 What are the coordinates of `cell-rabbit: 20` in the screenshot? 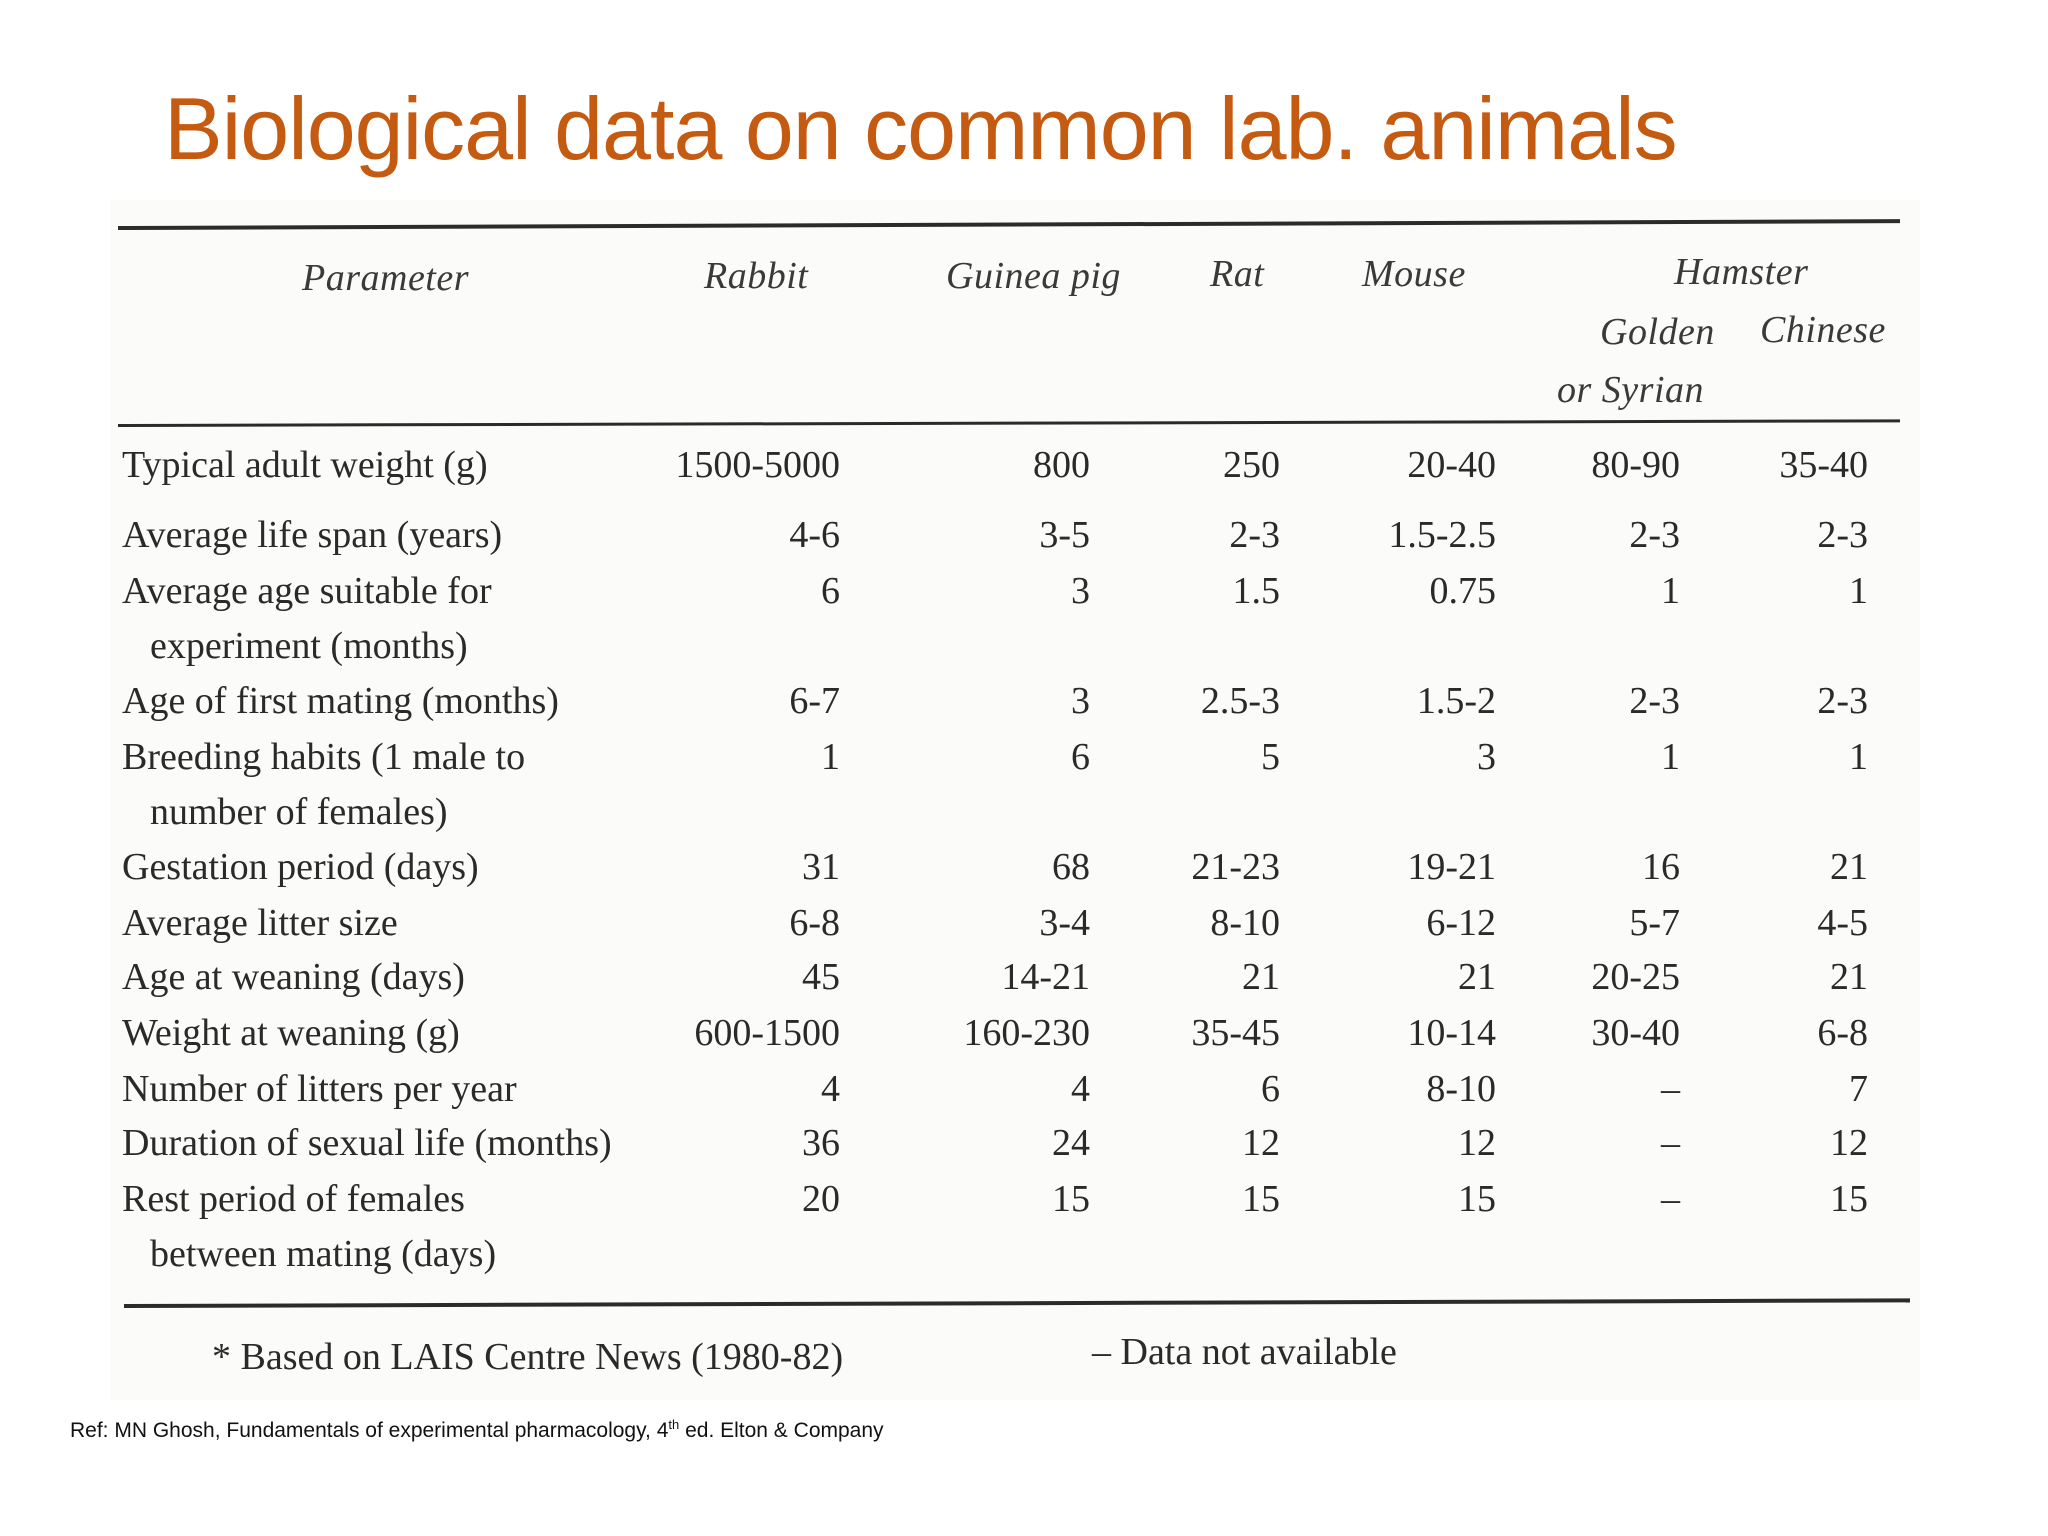 It's located at (821, 1199).